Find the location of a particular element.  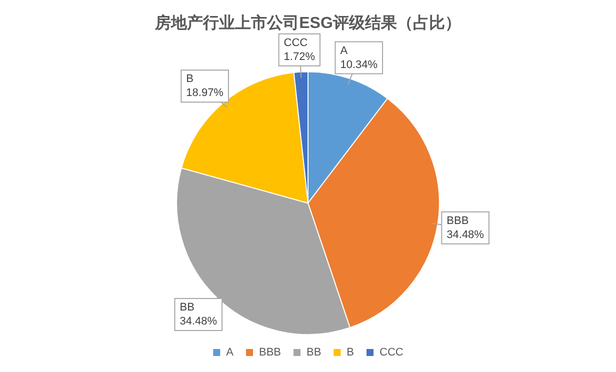

data-label: 1.72% is located at coordinates (300, 56).